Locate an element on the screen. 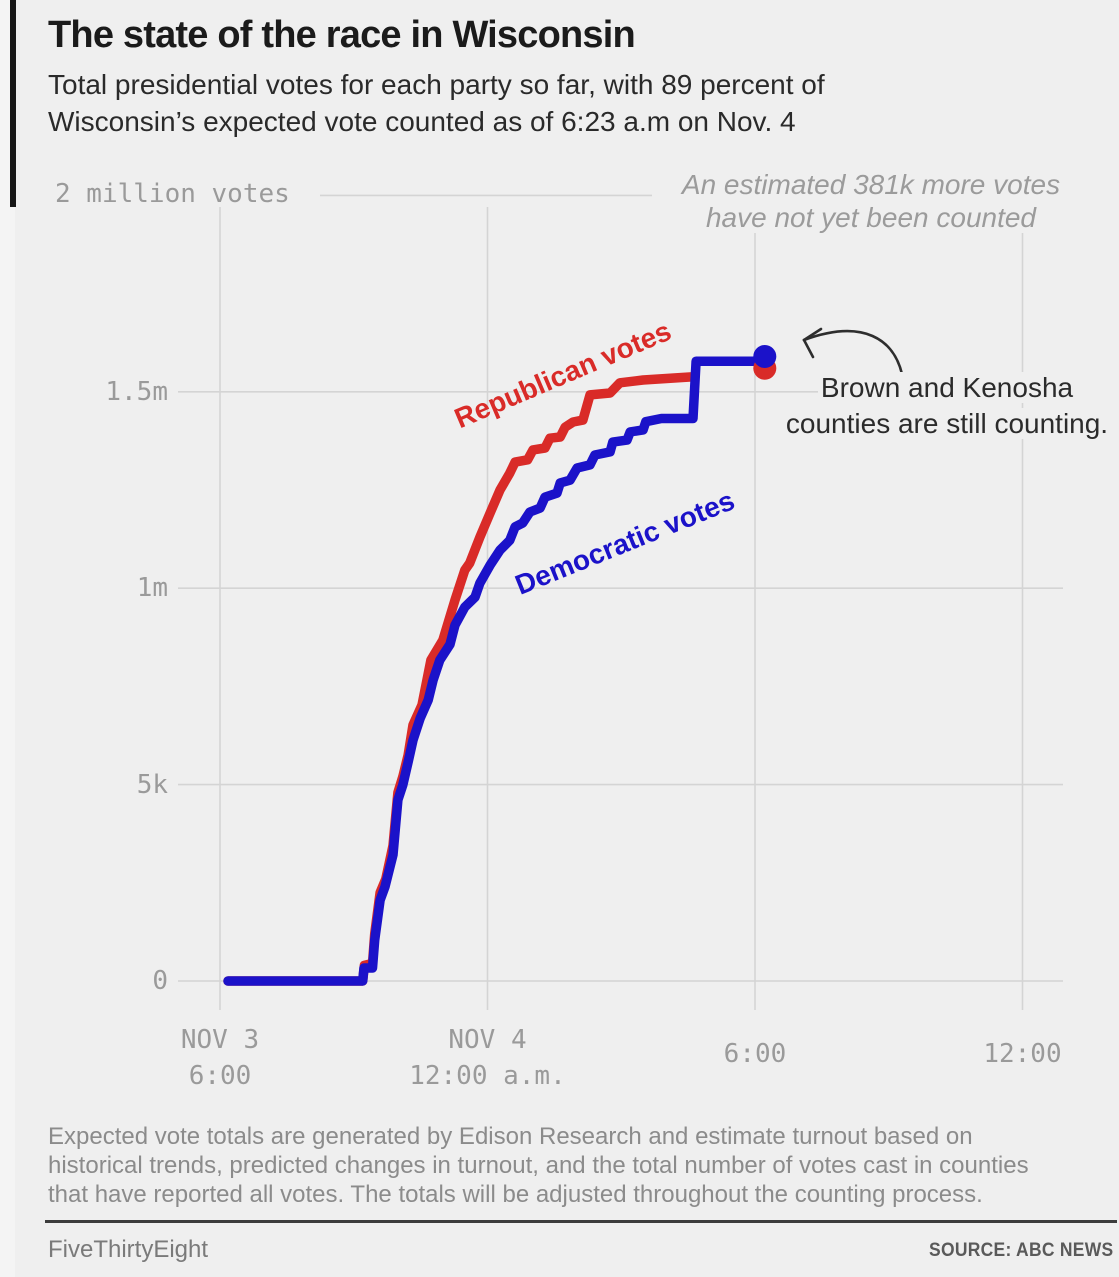  x-tick-line: 12:00 is located at coordinates (1022, 1054).